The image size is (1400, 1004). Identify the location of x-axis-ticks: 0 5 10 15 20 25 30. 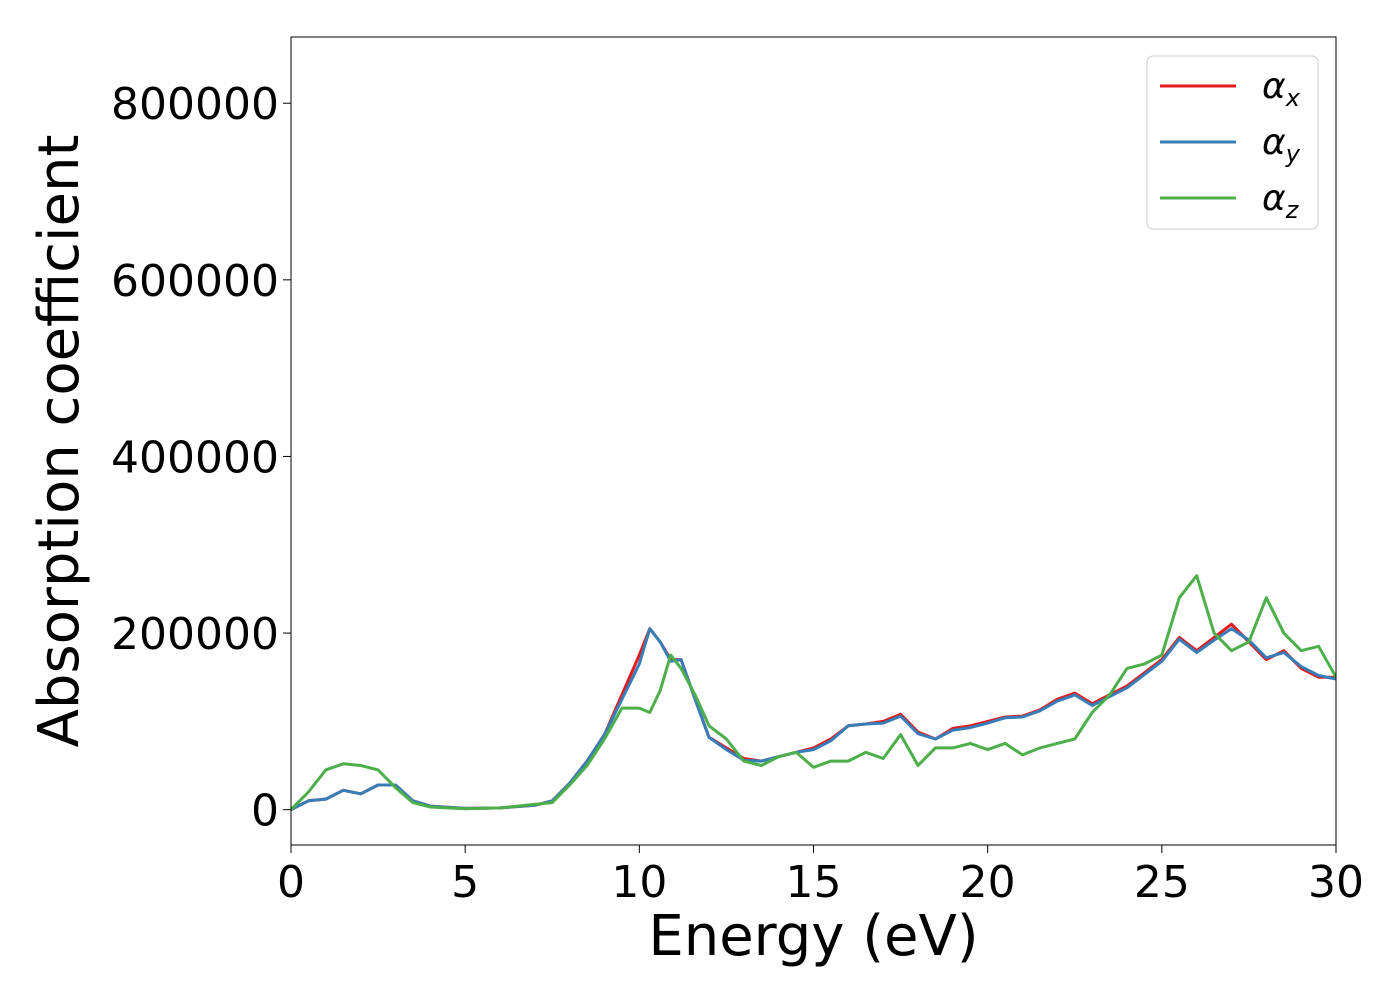
(820, 876).